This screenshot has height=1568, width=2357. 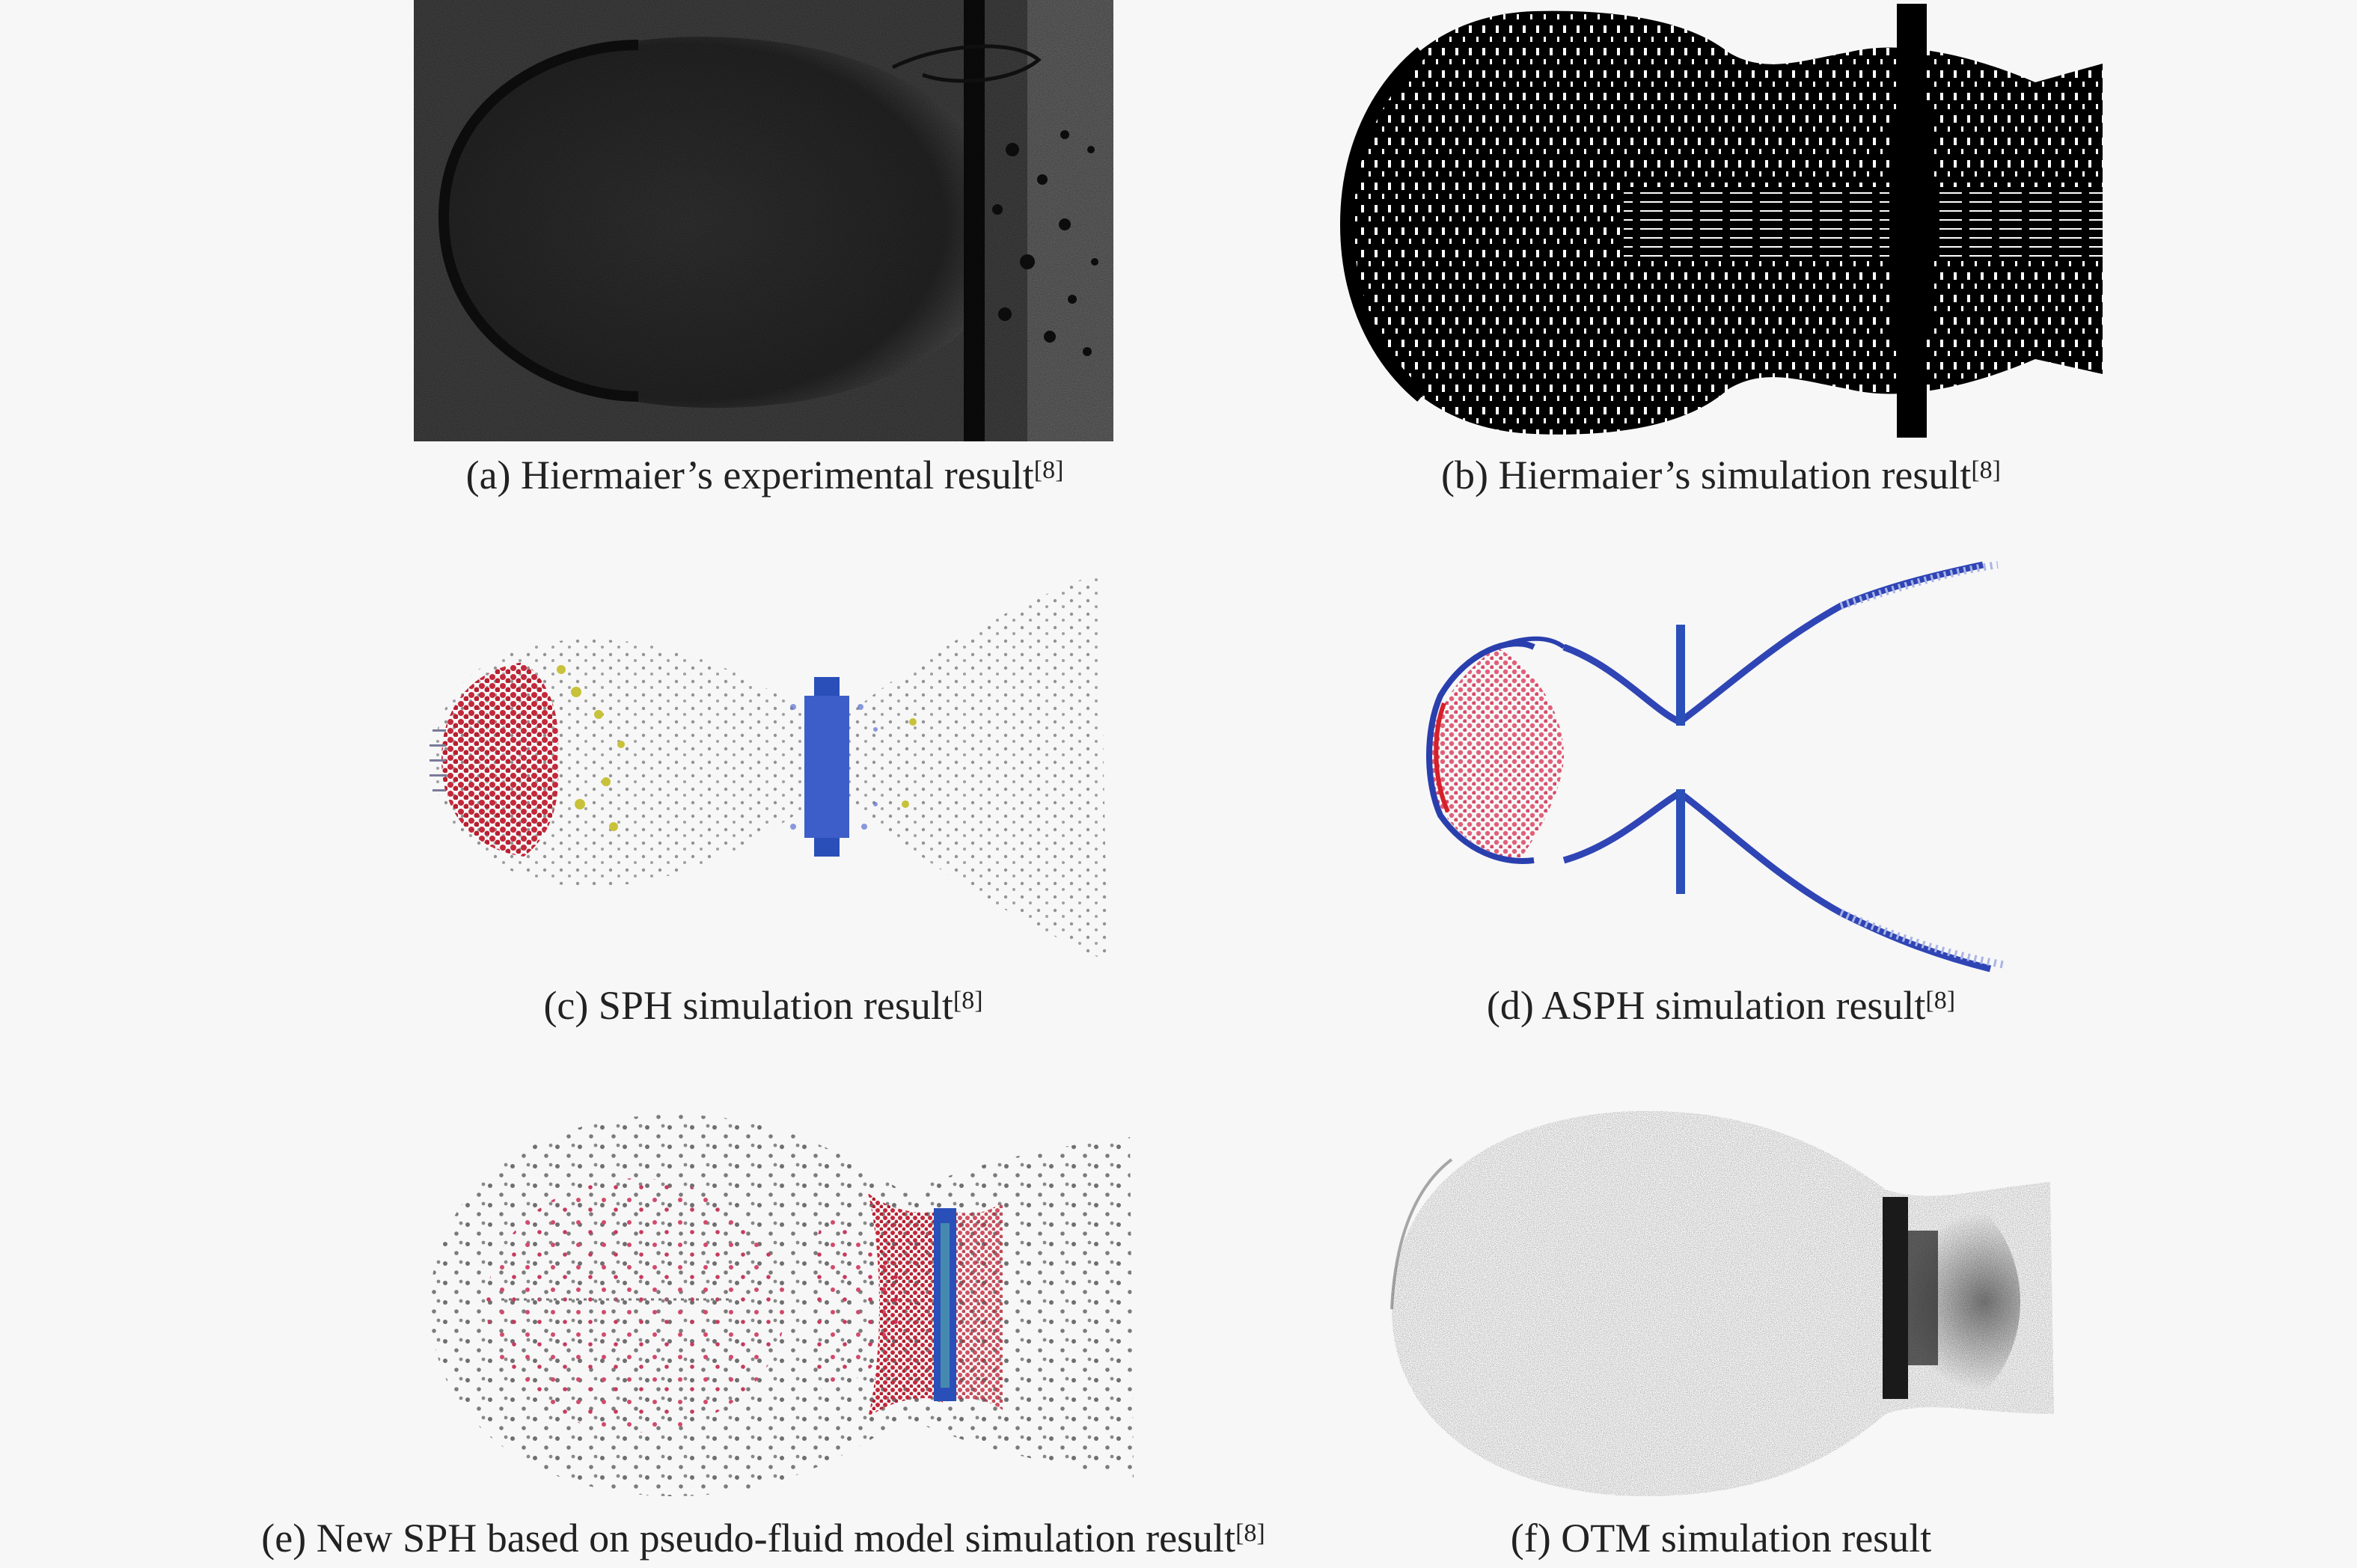 I want to click on panel-e-image, so click(x=778, y=1305).